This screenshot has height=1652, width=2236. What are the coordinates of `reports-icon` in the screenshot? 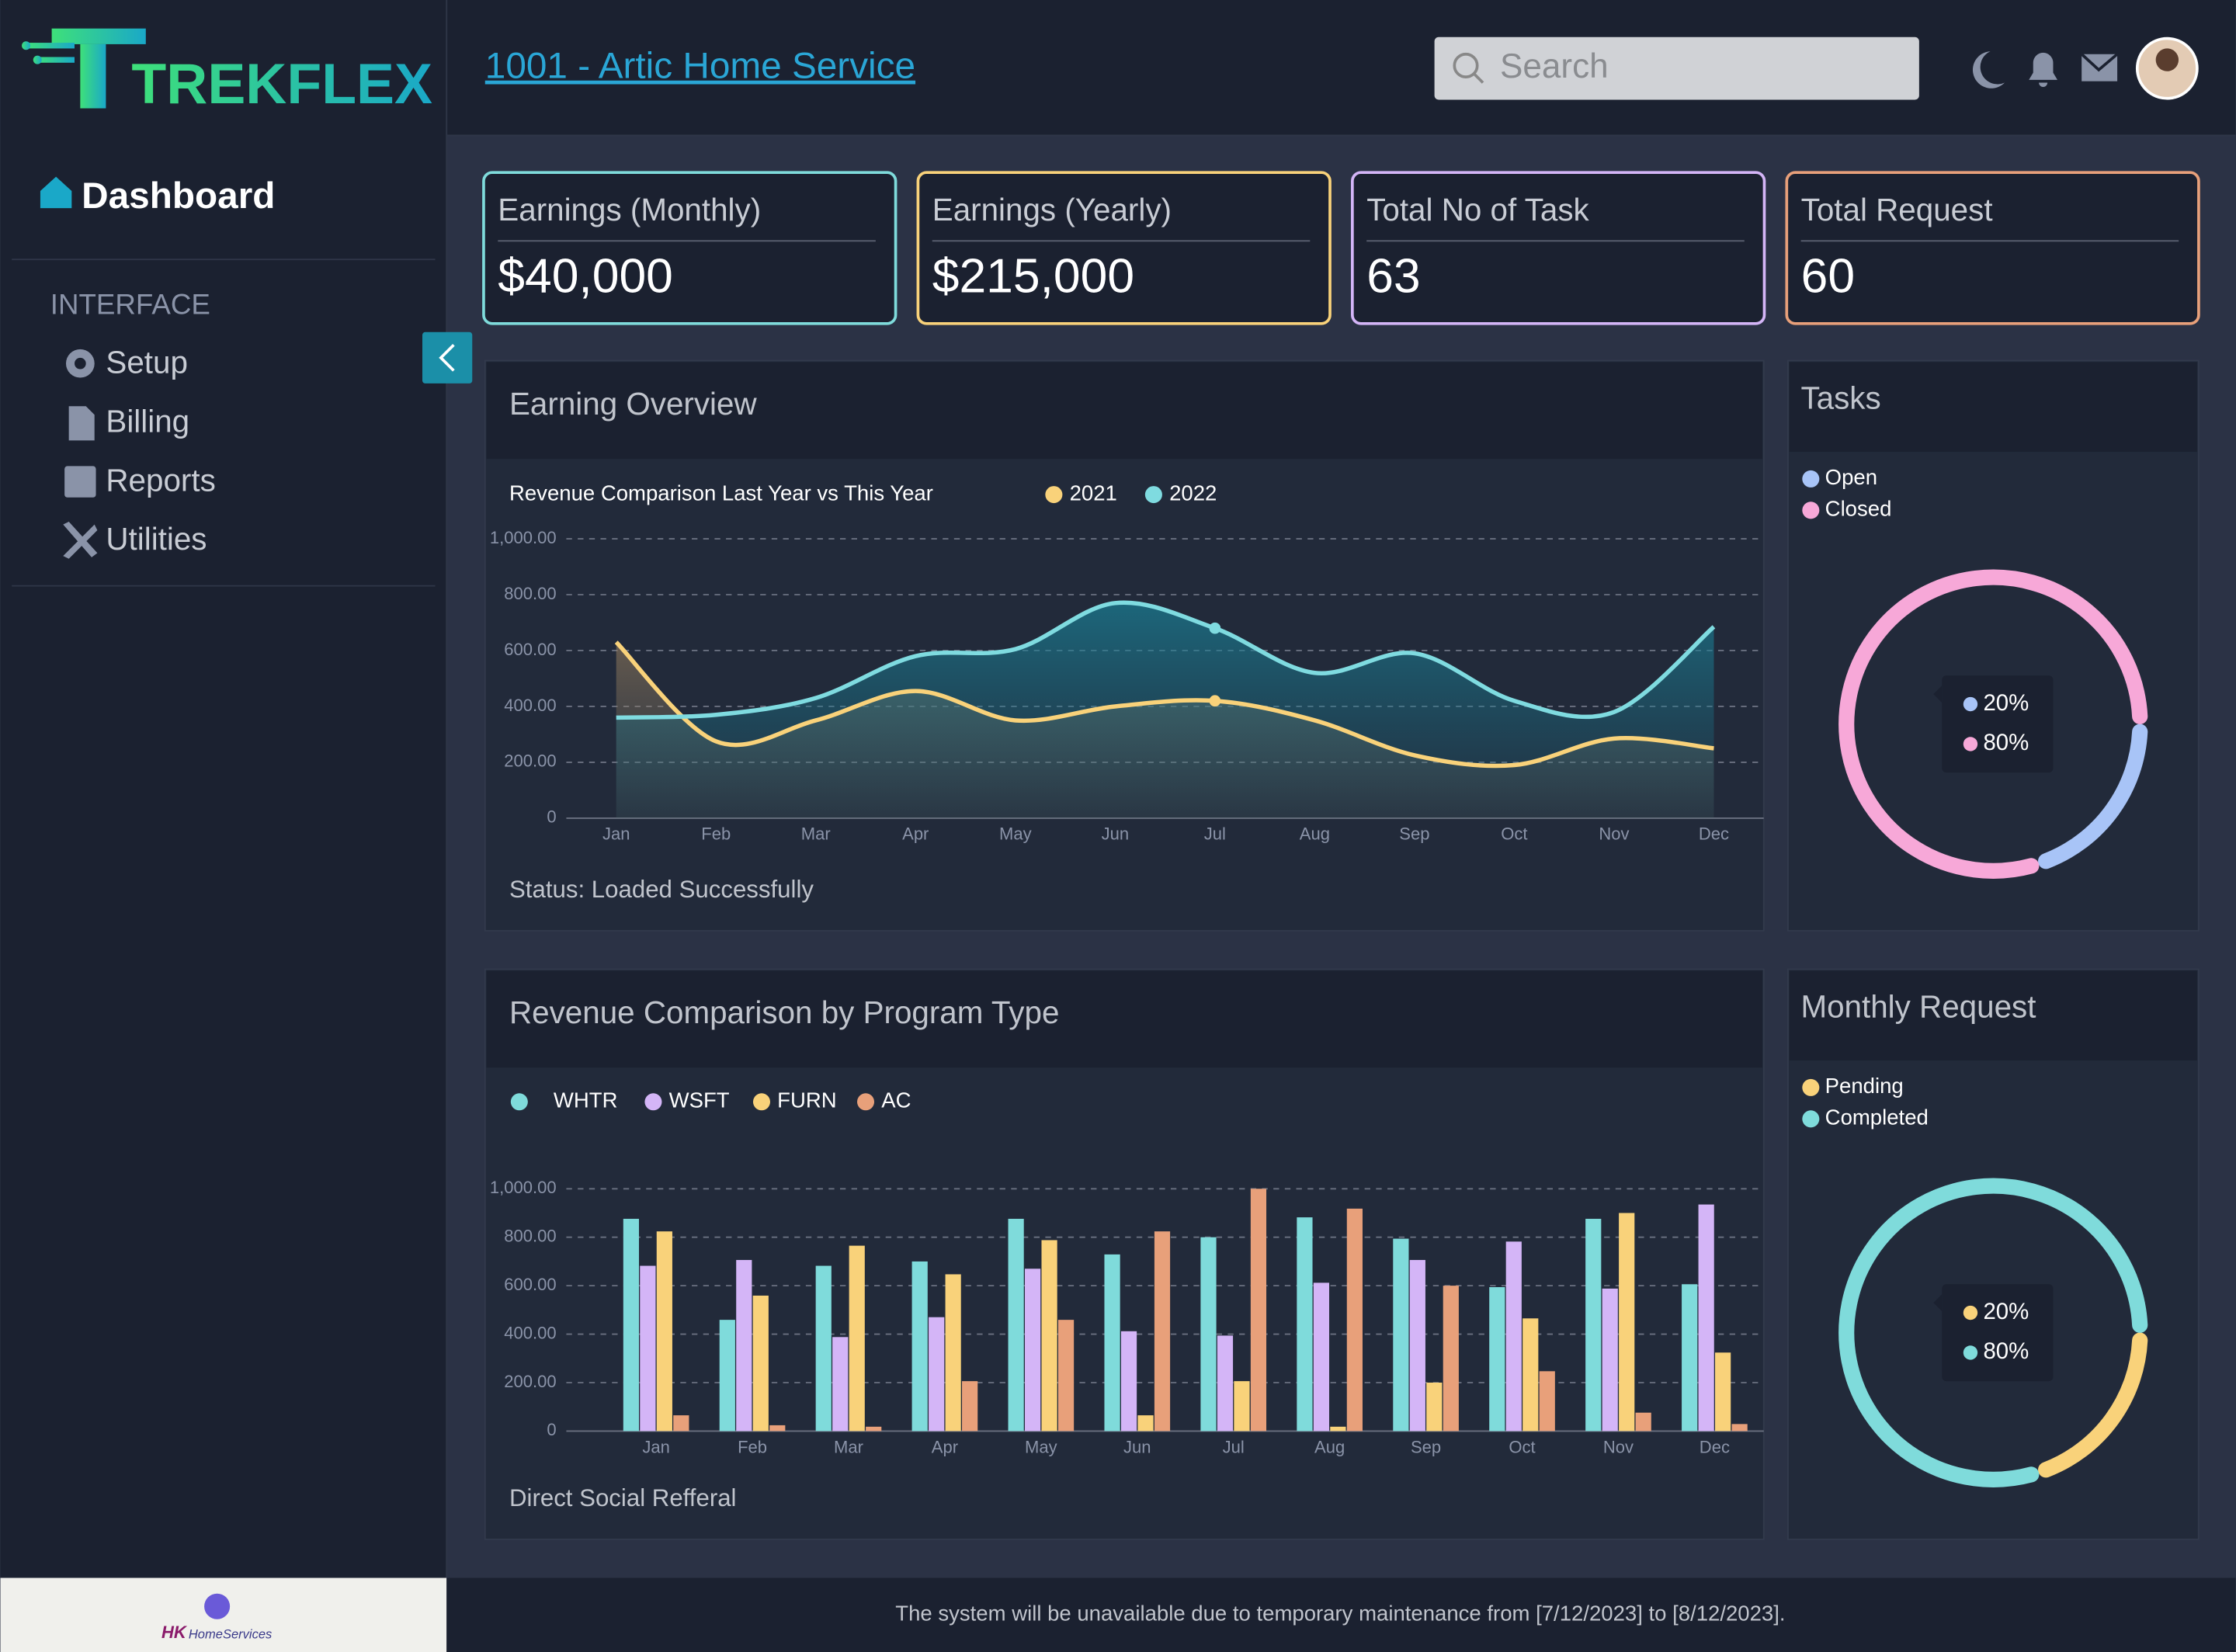 It's located at (80, 482).